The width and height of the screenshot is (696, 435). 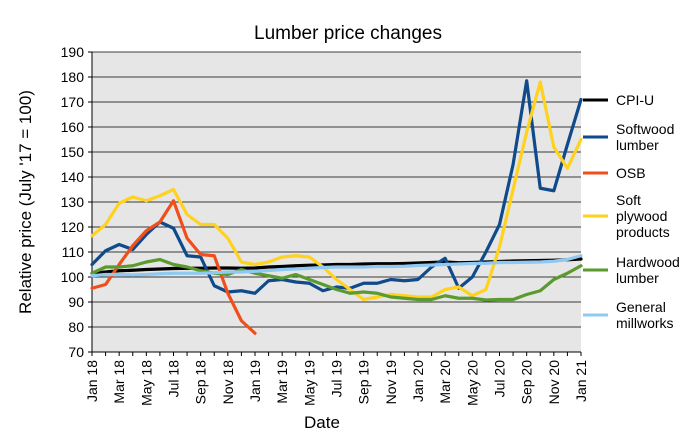 I want to click on chart-title: Lumber price changes, so click(x=348, y=33).